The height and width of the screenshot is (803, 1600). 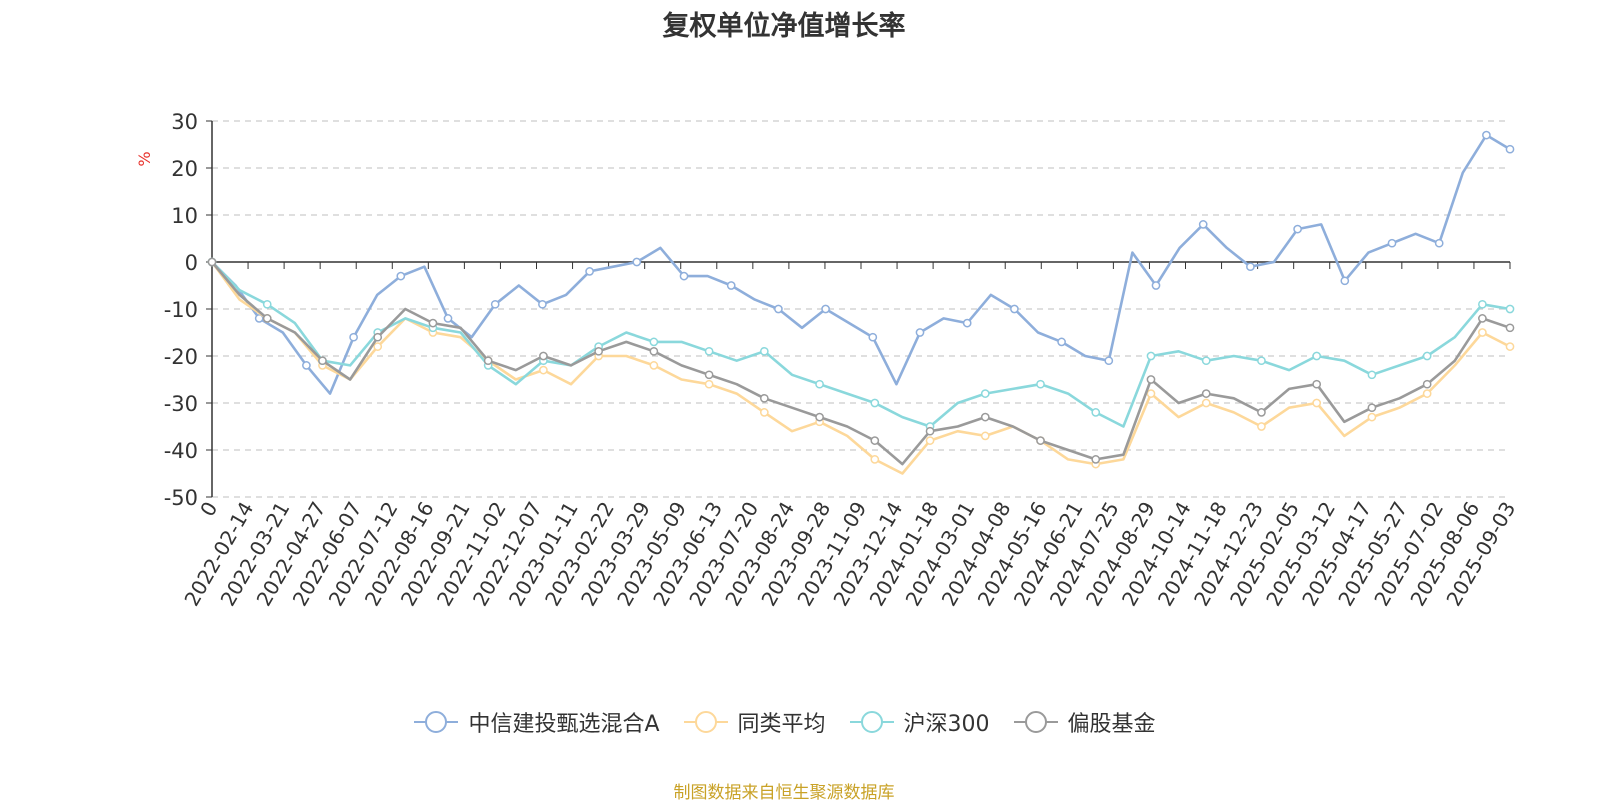 I want to click on legend-item-peer-average: 同类平均, so click(x=754, y=722).